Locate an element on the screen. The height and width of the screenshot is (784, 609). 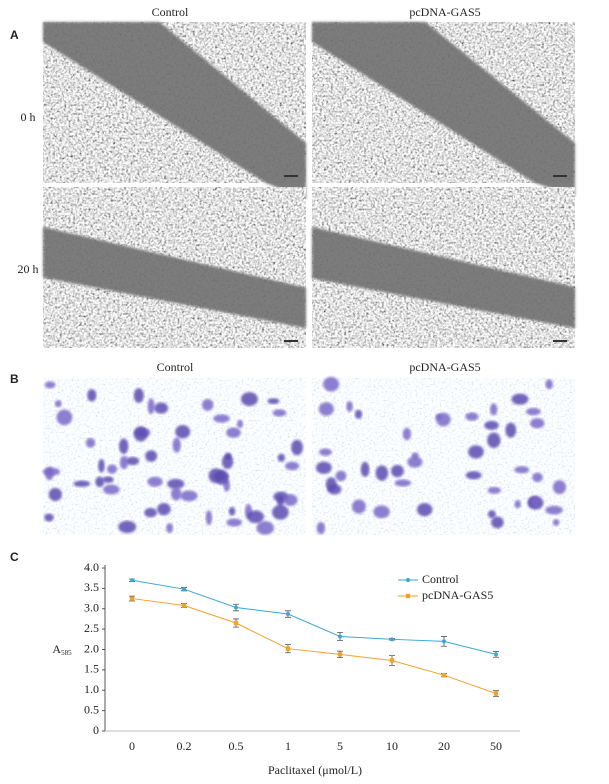
panel-label: B is located at coordinates (14, 379).